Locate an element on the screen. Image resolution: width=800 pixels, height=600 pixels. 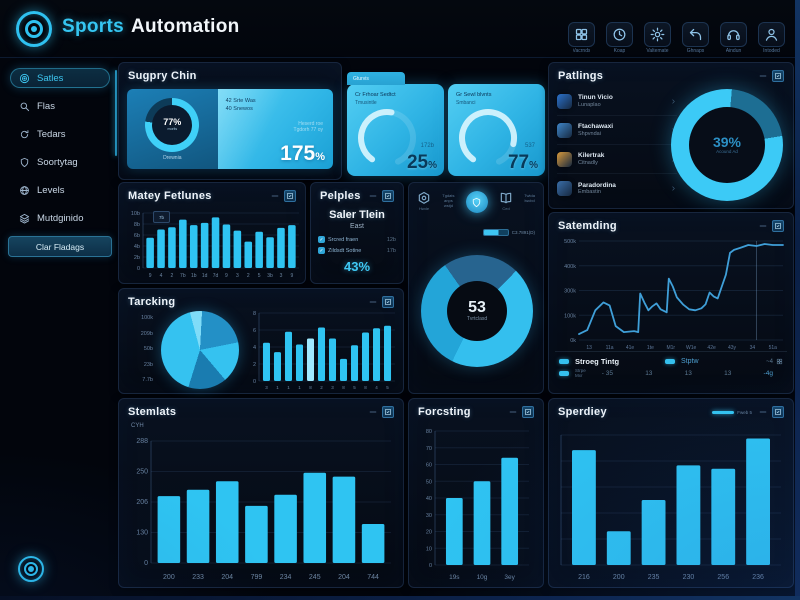
toolbar-button-gear: Valtemate is located at coordinates (657, 38).